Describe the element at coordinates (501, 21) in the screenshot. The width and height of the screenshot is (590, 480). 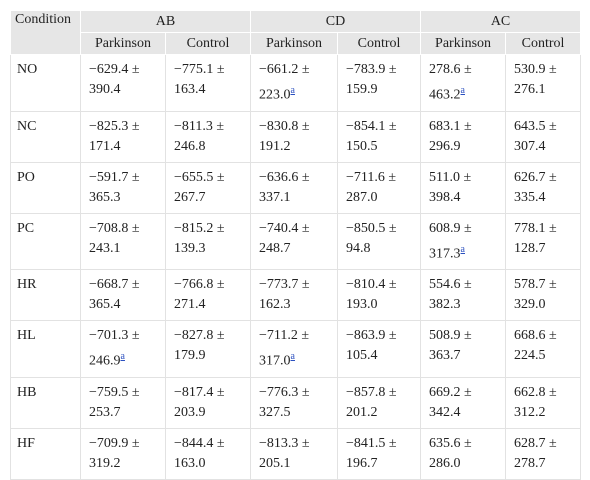
I see `group-header: AC` at that location.